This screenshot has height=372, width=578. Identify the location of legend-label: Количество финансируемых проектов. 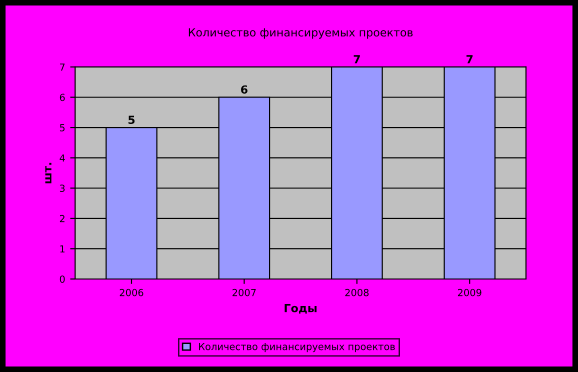
(297, 347).